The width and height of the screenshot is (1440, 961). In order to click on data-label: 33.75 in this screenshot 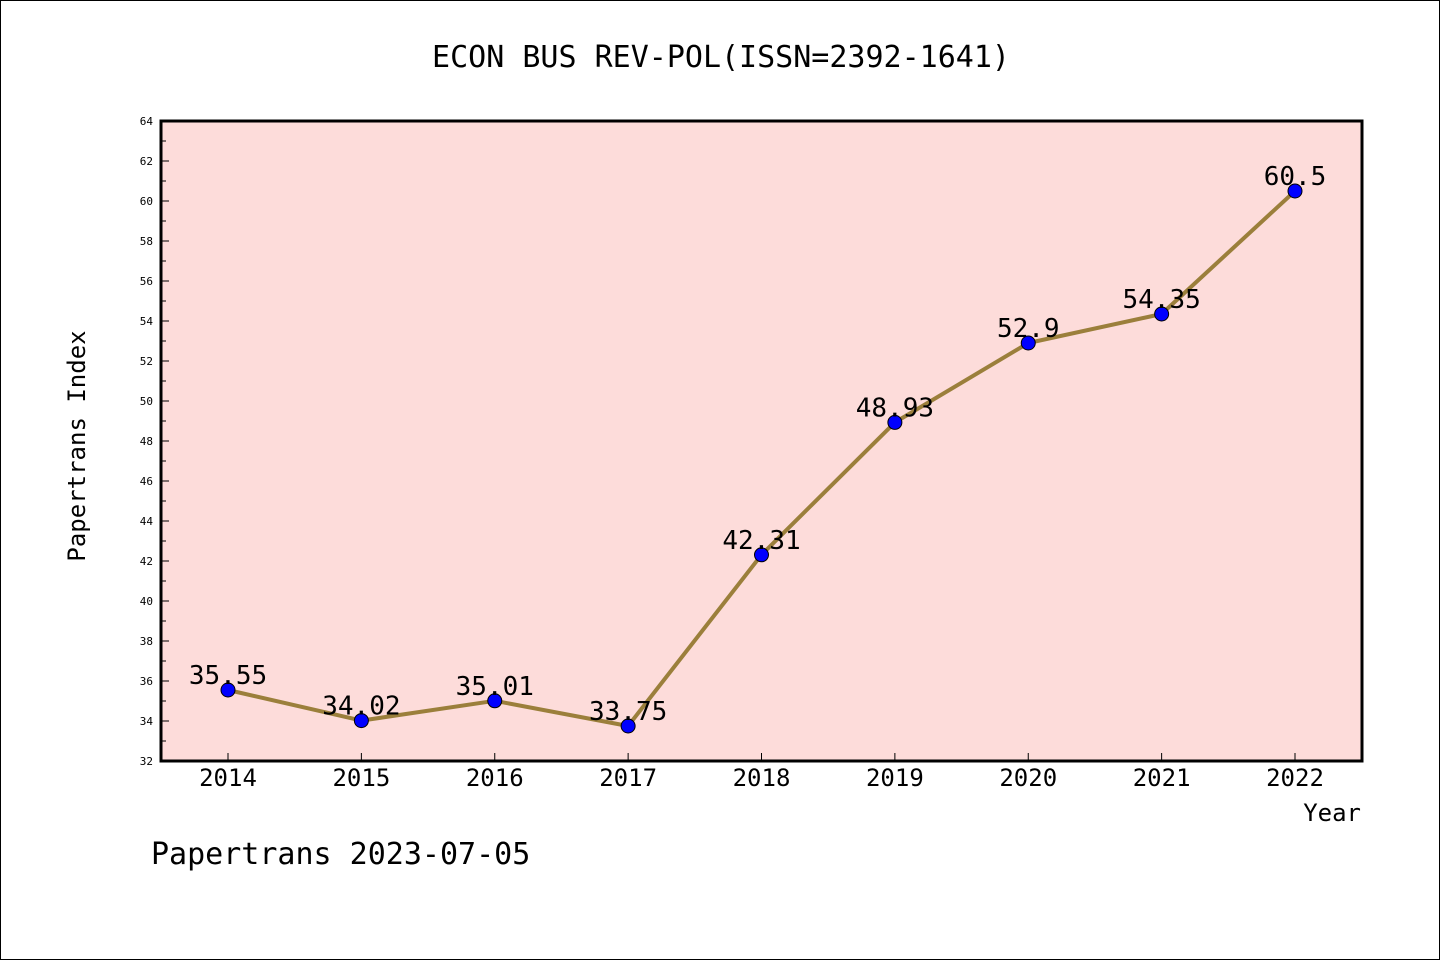, I will do `click(628, 712)`.